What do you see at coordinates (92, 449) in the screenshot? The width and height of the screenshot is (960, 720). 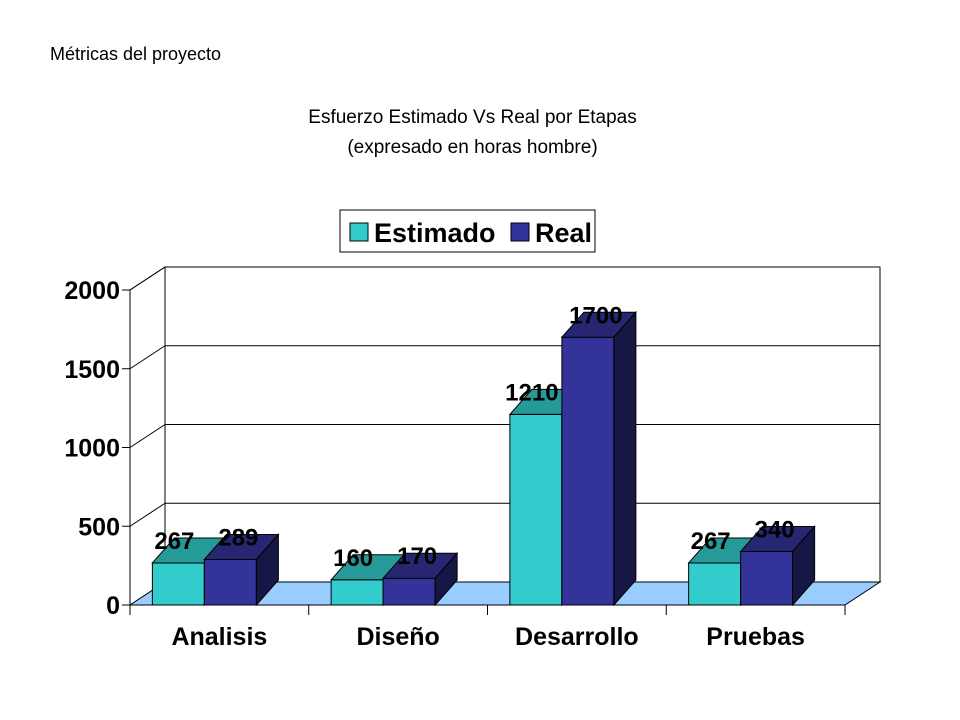 I see `y-tick-label: 1000` at bounding box center [92, 449].